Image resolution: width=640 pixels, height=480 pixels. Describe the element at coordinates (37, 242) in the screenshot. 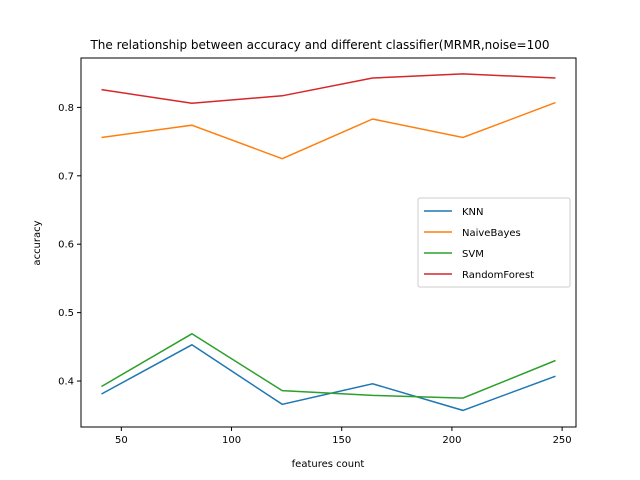

I see `y-axis-label: accuracy` at that location.